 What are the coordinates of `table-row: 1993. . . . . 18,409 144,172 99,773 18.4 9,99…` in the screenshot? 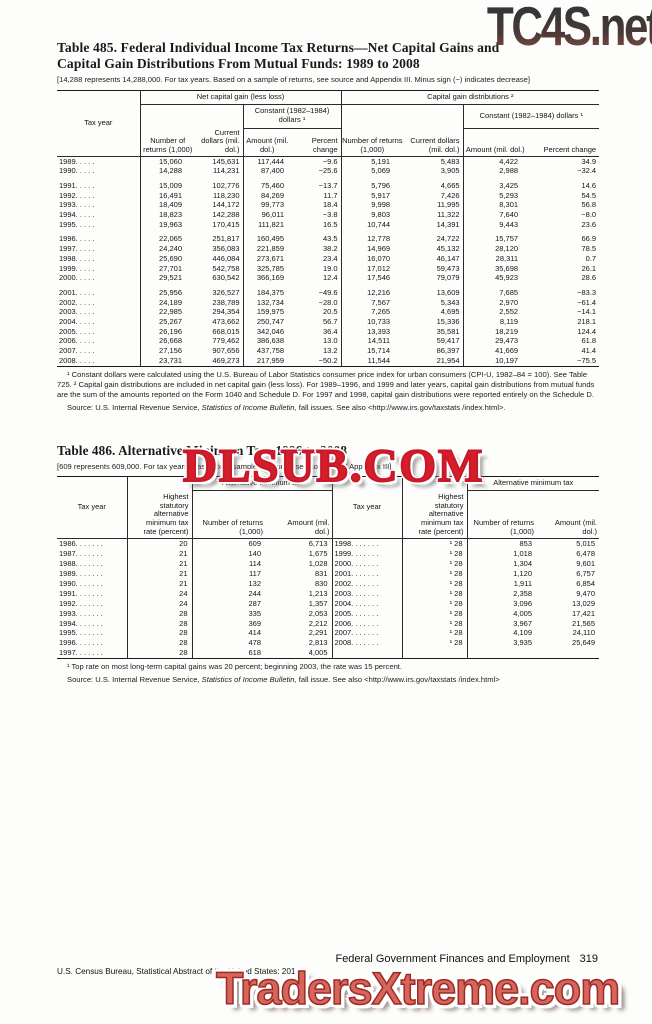 It's located at (328, 205).